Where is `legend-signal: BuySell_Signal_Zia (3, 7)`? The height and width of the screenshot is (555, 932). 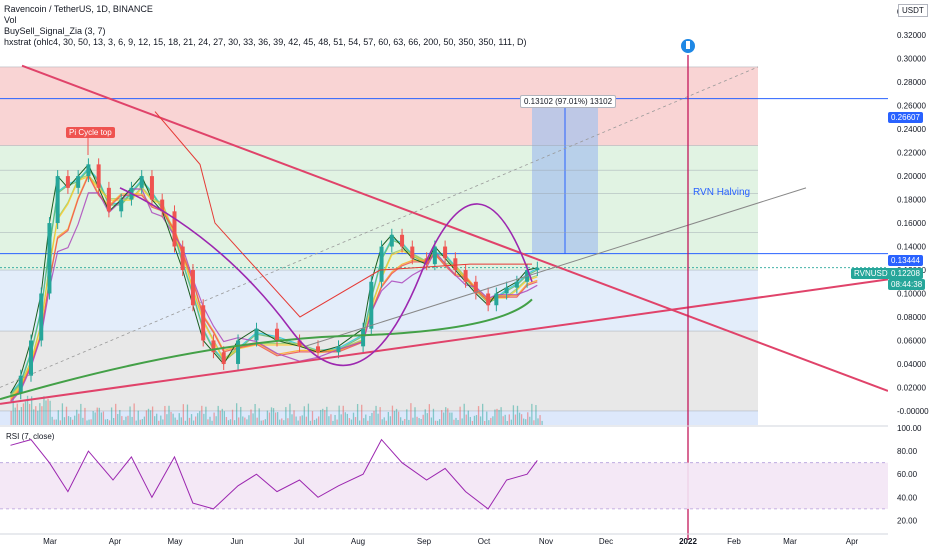 legend-signal: BuySell_Signal_Zia (3, 7) is located at coordinates (55, 31).